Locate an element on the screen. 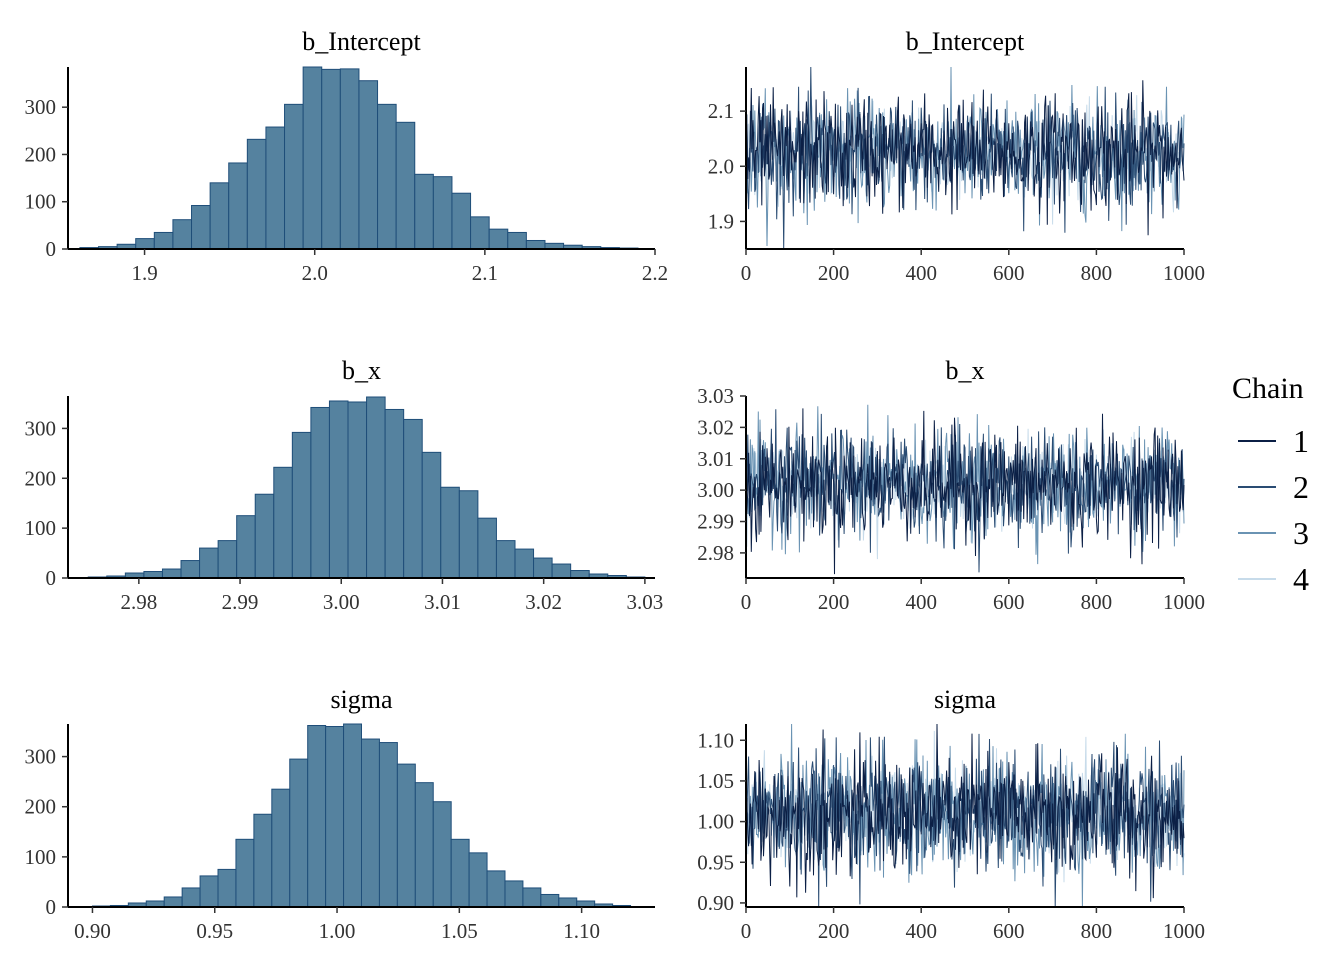 The image size is (1344, 960). y-tick-label: 3.01 is located at coordinates (715, 459).